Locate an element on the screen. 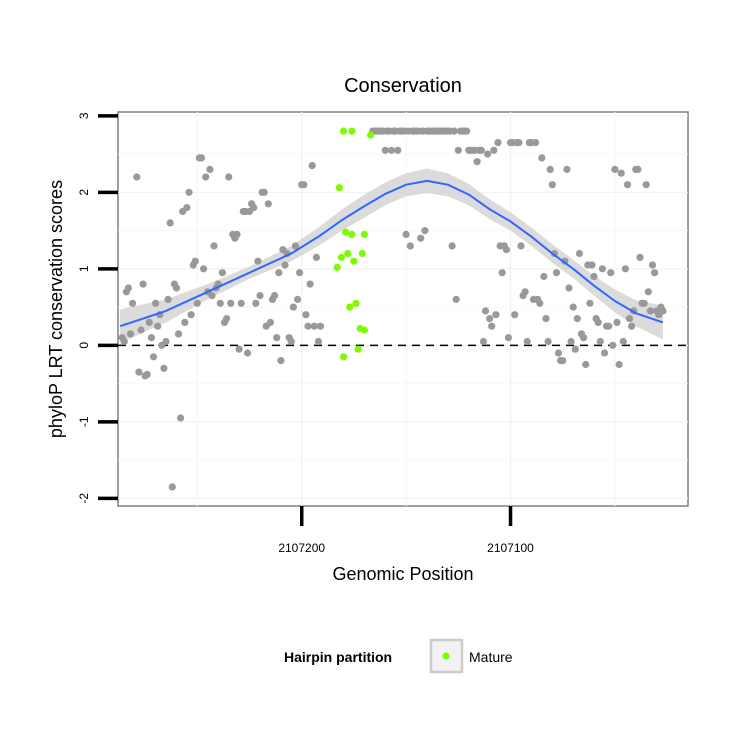 This screenshot has height=750, width=750. legend: Hairpin partition Mature is located at coordinates (398, 656).